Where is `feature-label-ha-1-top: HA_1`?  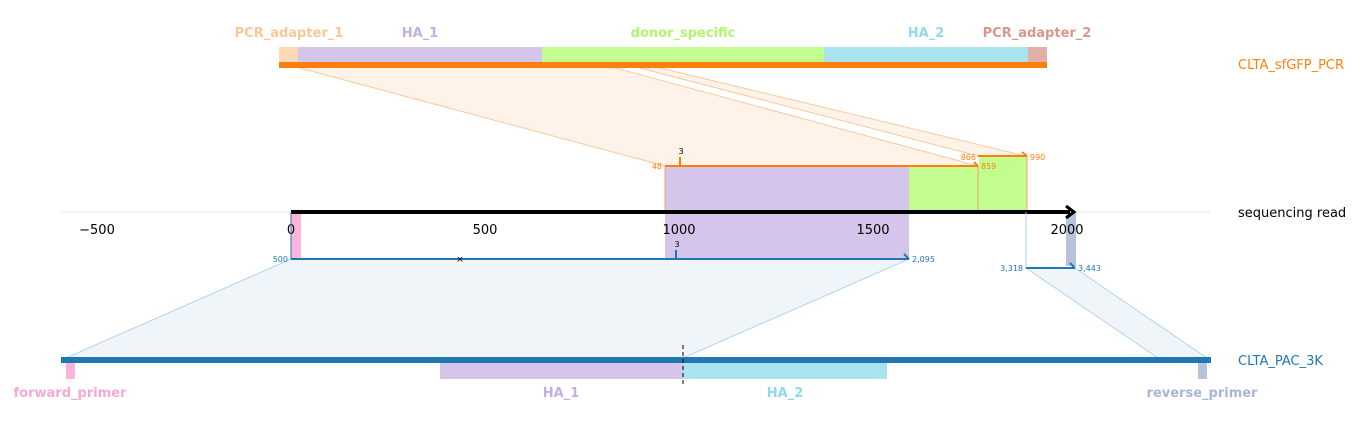 feature-label-ha-1-top: HA_1 is located at coordinates (420, 33).